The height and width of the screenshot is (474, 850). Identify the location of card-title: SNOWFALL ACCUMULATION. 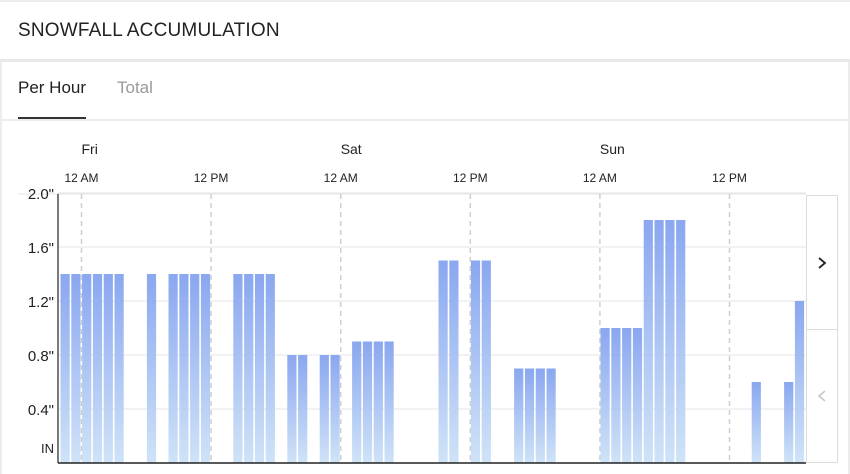
(149, 30).